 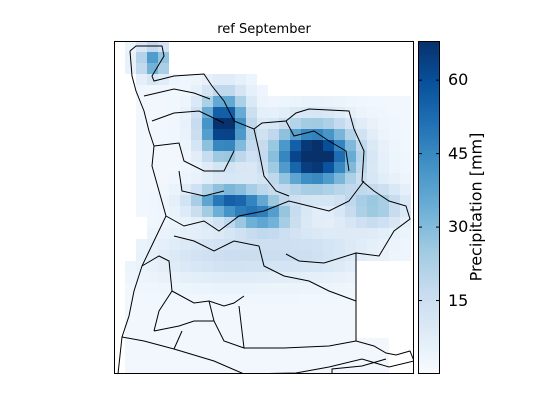 What do you see at coordinates (458, 300) in the screenshot?
I see `colorbar-tick-label: 15` at bounding box center [458, 300].